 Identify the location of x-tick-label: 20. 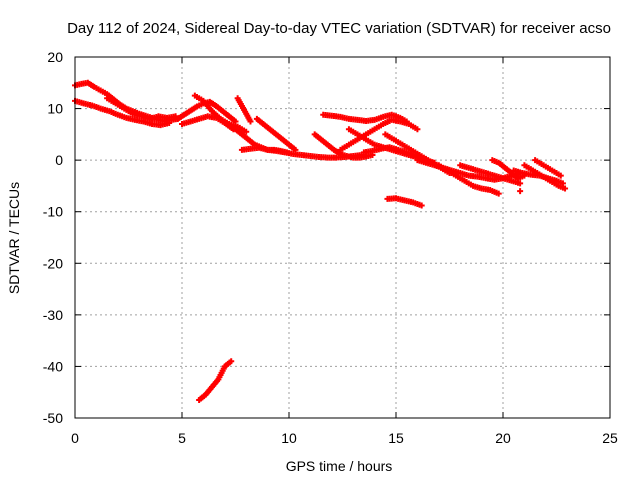
(503, 438).